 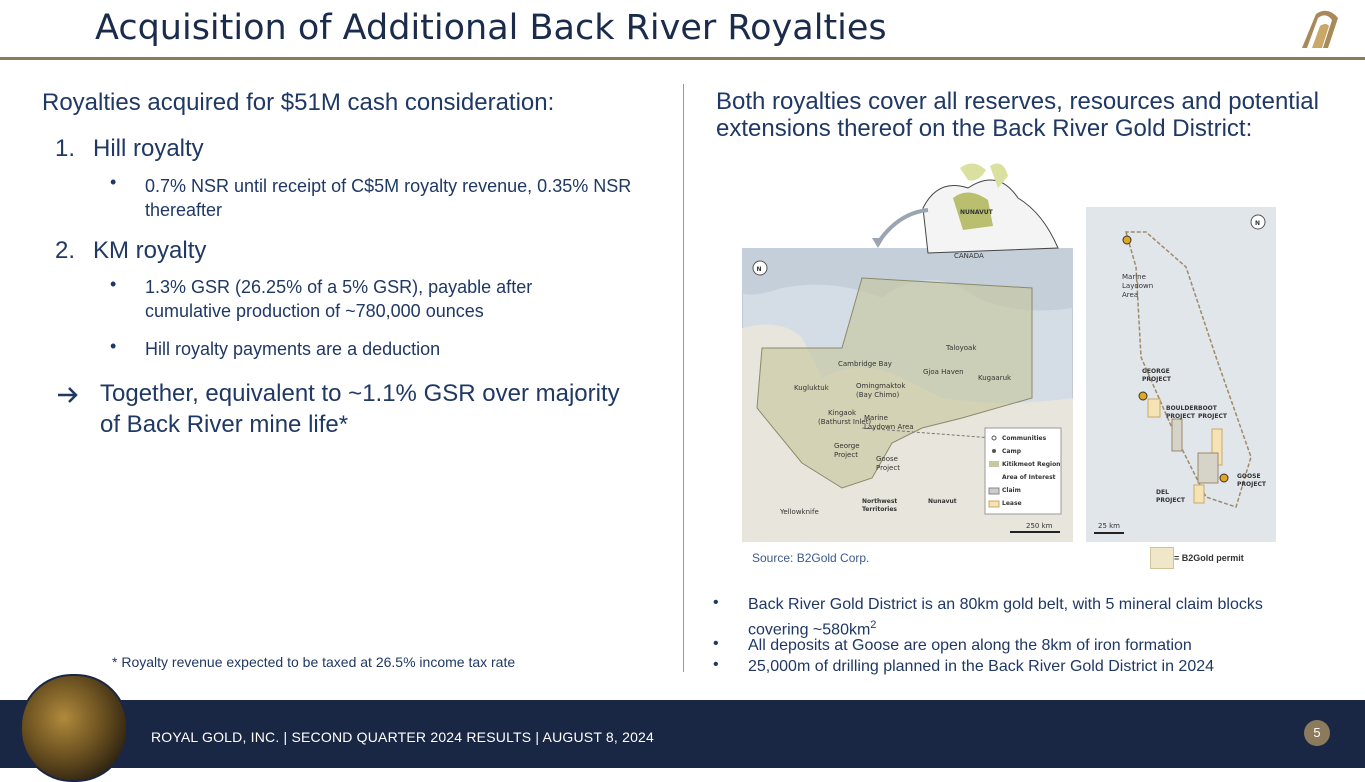 I want to click on place-george-sub: Project, so click(x=846, y=455).